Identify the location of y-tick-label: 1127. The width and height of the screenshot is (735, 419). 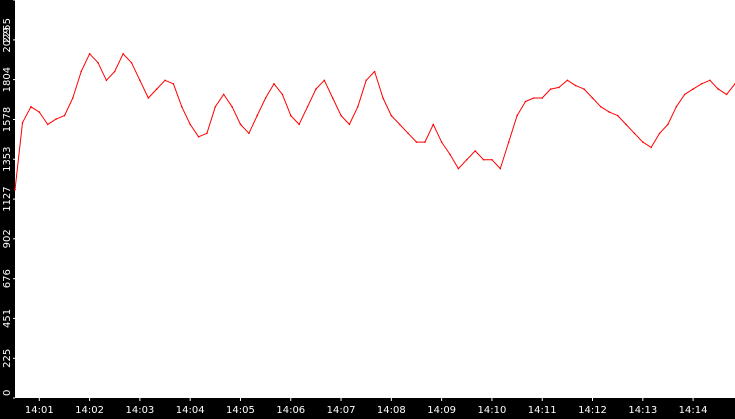
(7, 198).